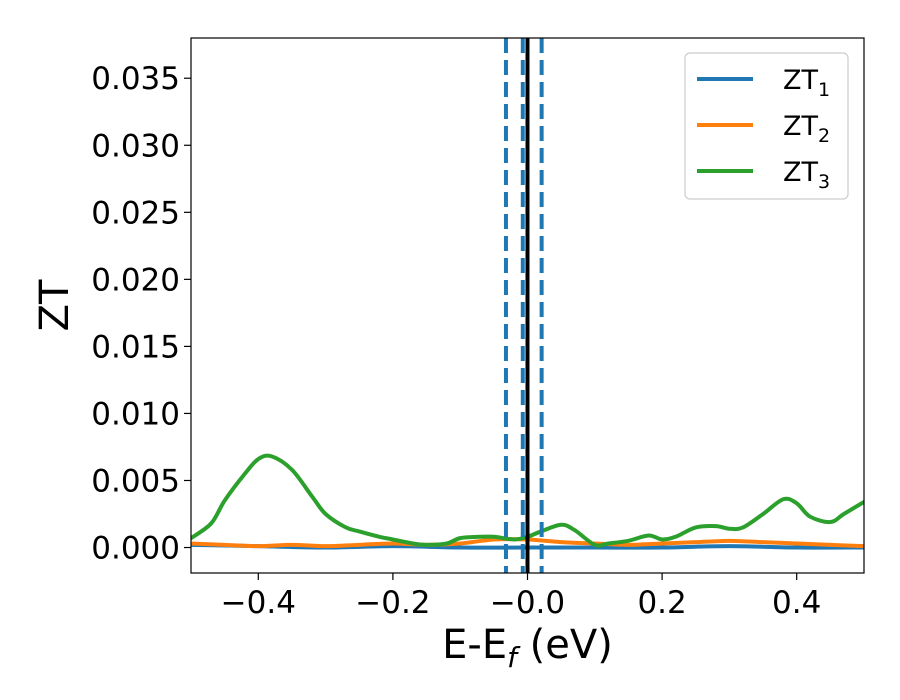 The width and height of the screenshot is (900, 700). I want to click on y-tick-label: 0.020, so click(135, 280).